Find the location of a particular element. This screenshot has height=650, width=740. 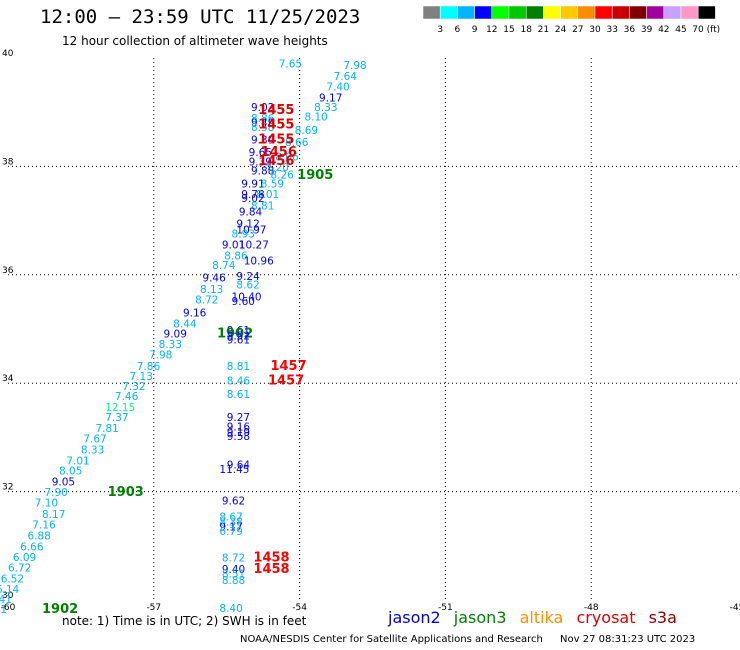

color-scale-label: 45 is located at coordinates (680, 30).